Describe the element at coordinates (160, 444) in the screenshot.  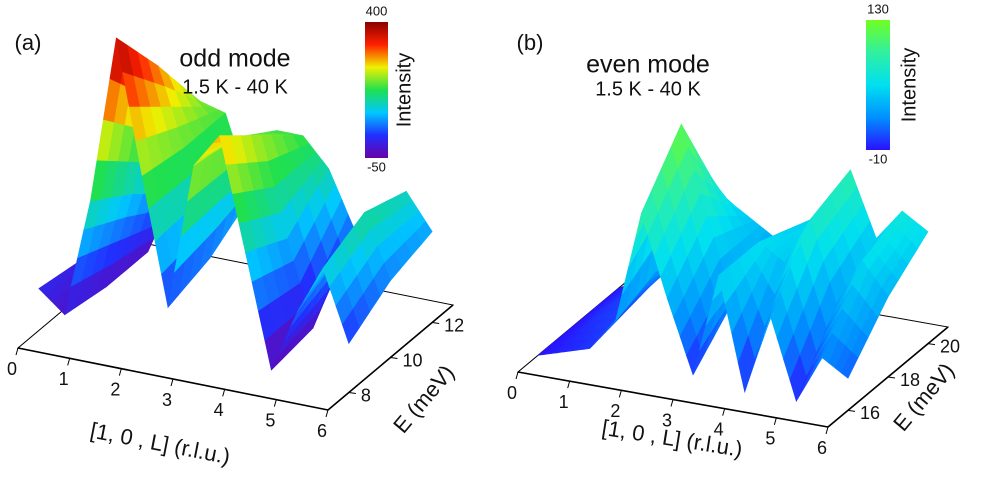
I see `x-axis-label: [1, 0 , L] (r.l.u.)` at that location.